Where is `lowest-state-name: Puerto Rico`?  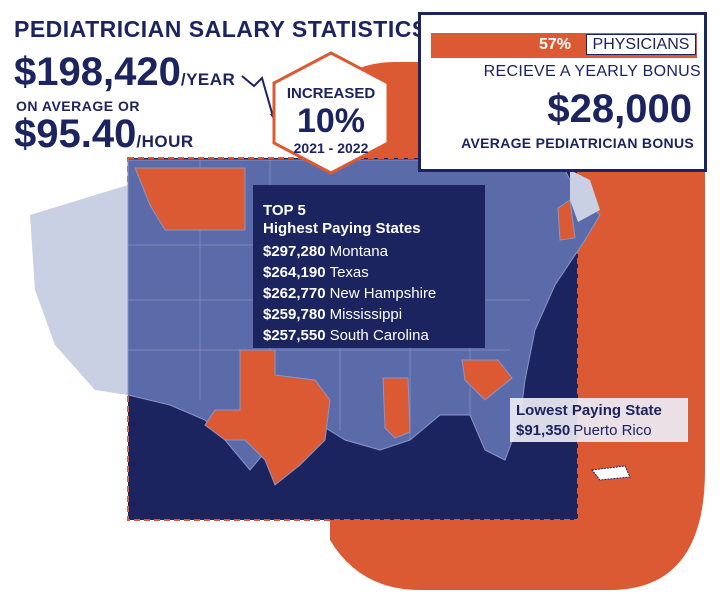
lowest-state-name: Puerto Rico is located at coordinates (612, 430).